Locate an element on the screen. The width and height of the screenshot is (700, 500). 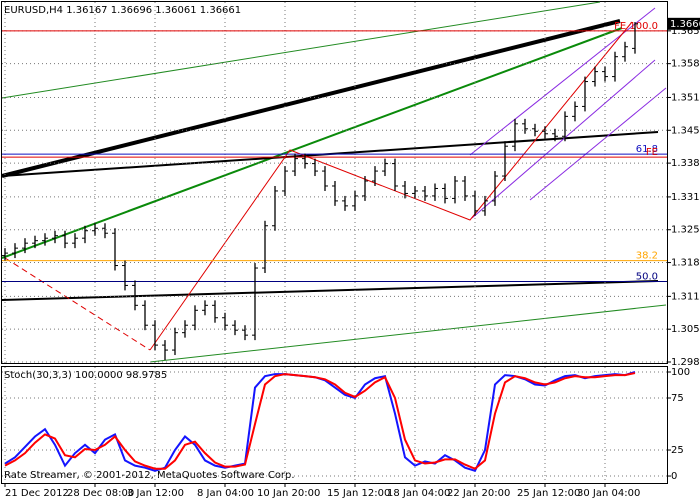
y-tick-label: 1.35860 is located at coordinates (685, 64).